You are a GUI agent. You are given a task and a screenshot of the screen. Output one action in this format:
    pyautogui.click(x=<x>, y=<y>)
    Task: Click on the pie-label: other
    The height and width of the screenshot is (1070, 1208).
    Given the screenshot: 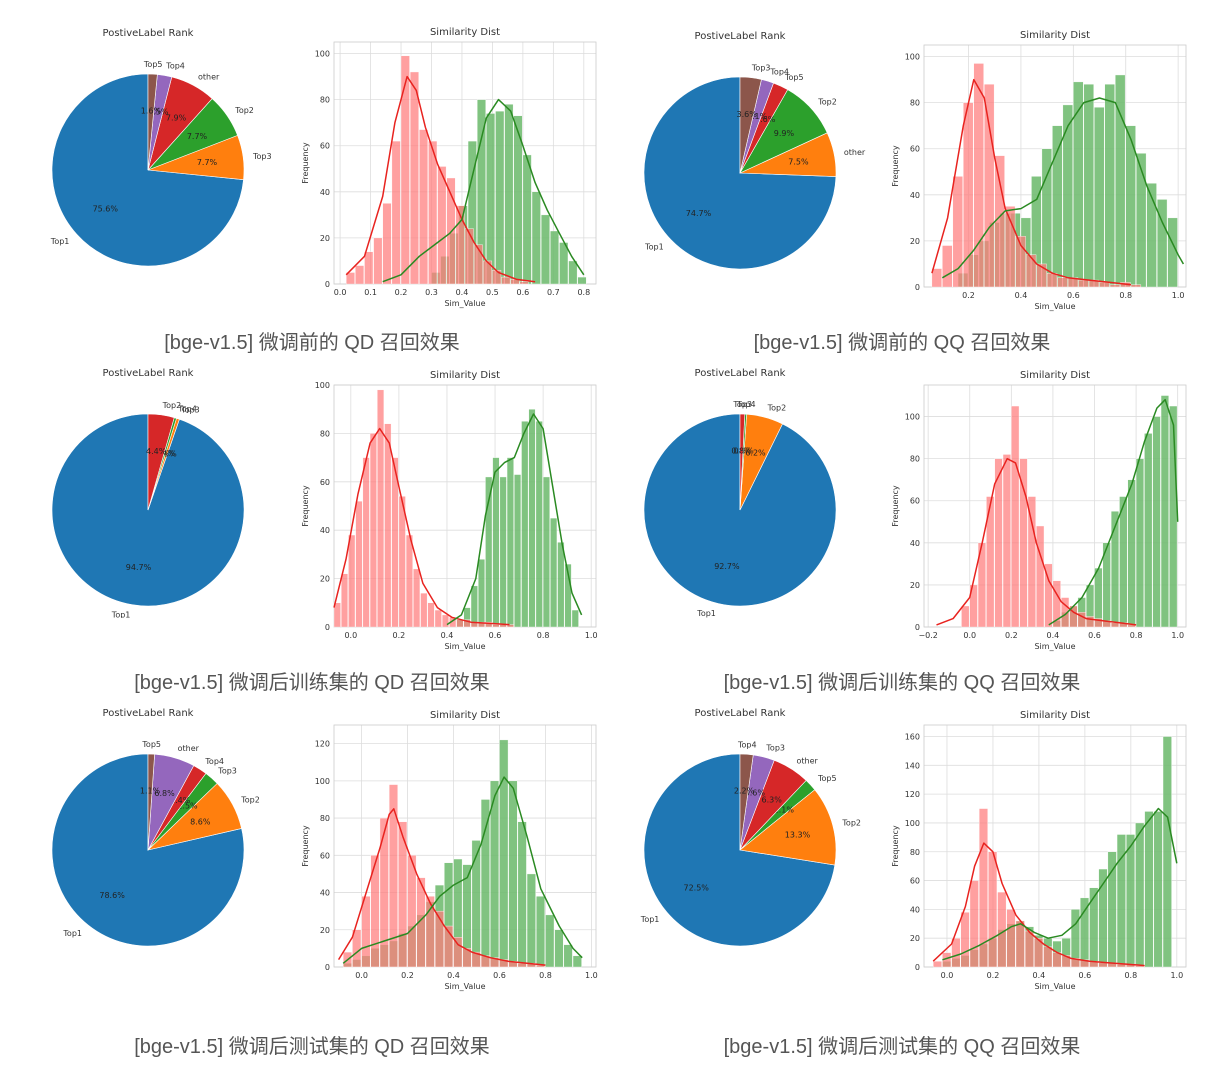 What is the action you would take?
    pyautogui.click(x=855, y=152)
    